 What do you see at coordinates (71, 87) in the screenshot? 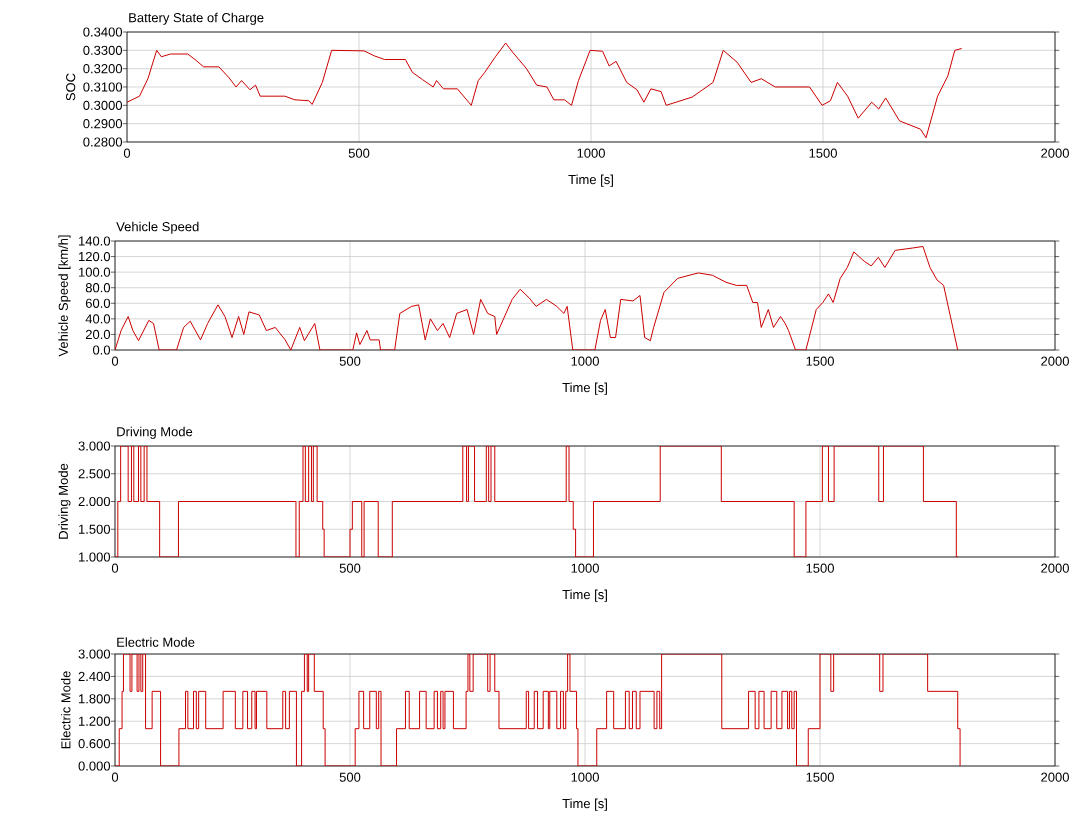
I see `y-axis-title: SOC` at bounding box center [71, 87].